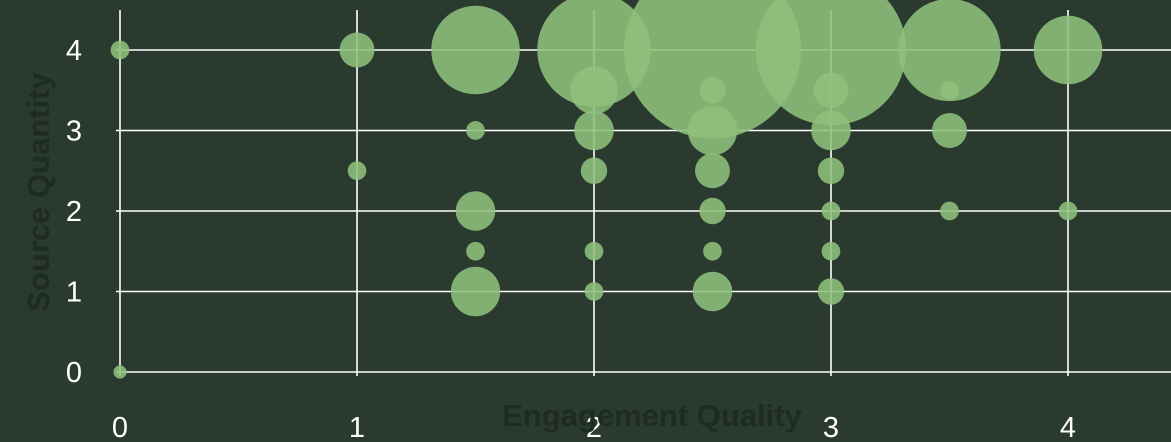  Describe the element at coordinates (120, 427) in the screenshot. I see `x-tick-label: 0` at that location.